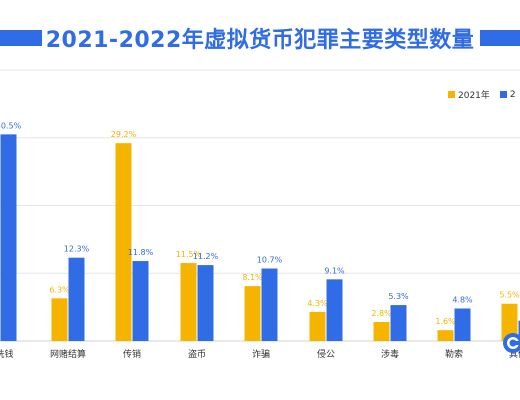  Describe the element at coordinates (462, 299) in the screenshot. I see `data-label-2022-7: 4.8%` at that location.